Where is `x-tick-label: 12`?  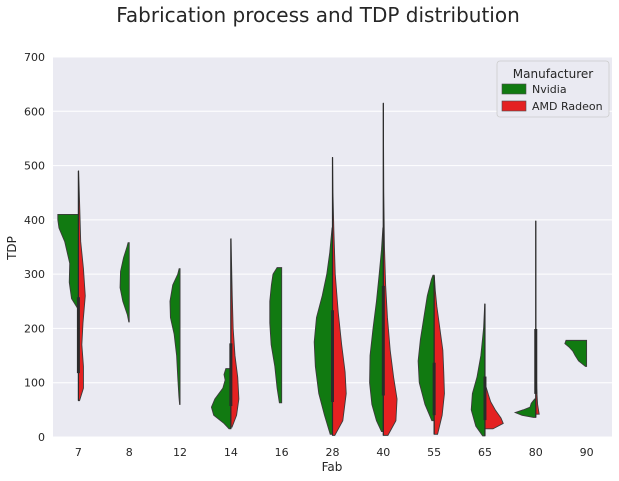 x-tick-label: 12 is located at coordinates (180, 452).